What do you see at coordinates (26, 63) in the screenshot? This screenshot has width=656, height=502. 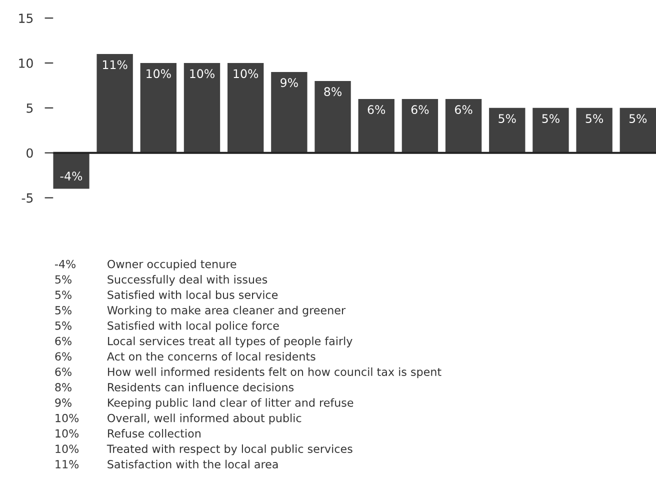 I see `y-tick-label: 10` at bounding box center [26, 63].